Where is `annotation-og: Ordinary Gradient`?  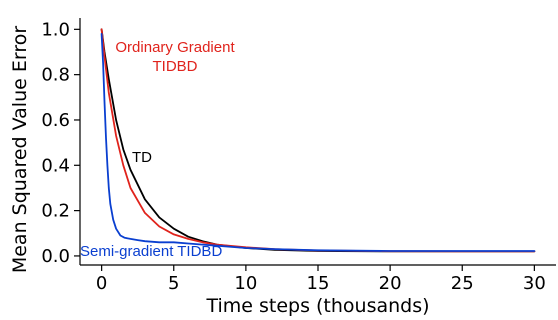
annotation-og: Ordinary Gradient is located at coordinates (175, 47).